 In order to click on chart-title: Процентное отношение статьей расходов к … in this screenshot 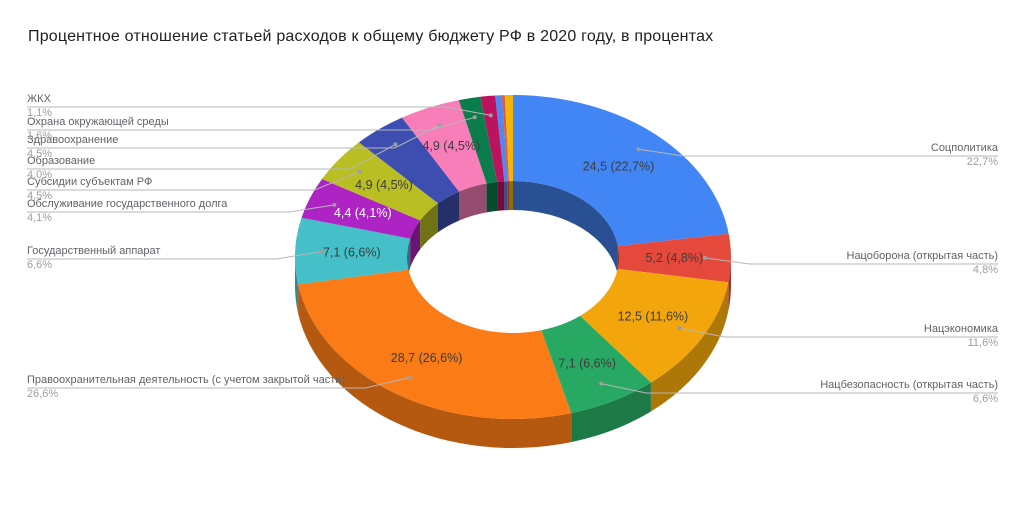, I will do `click(371, 36)`.